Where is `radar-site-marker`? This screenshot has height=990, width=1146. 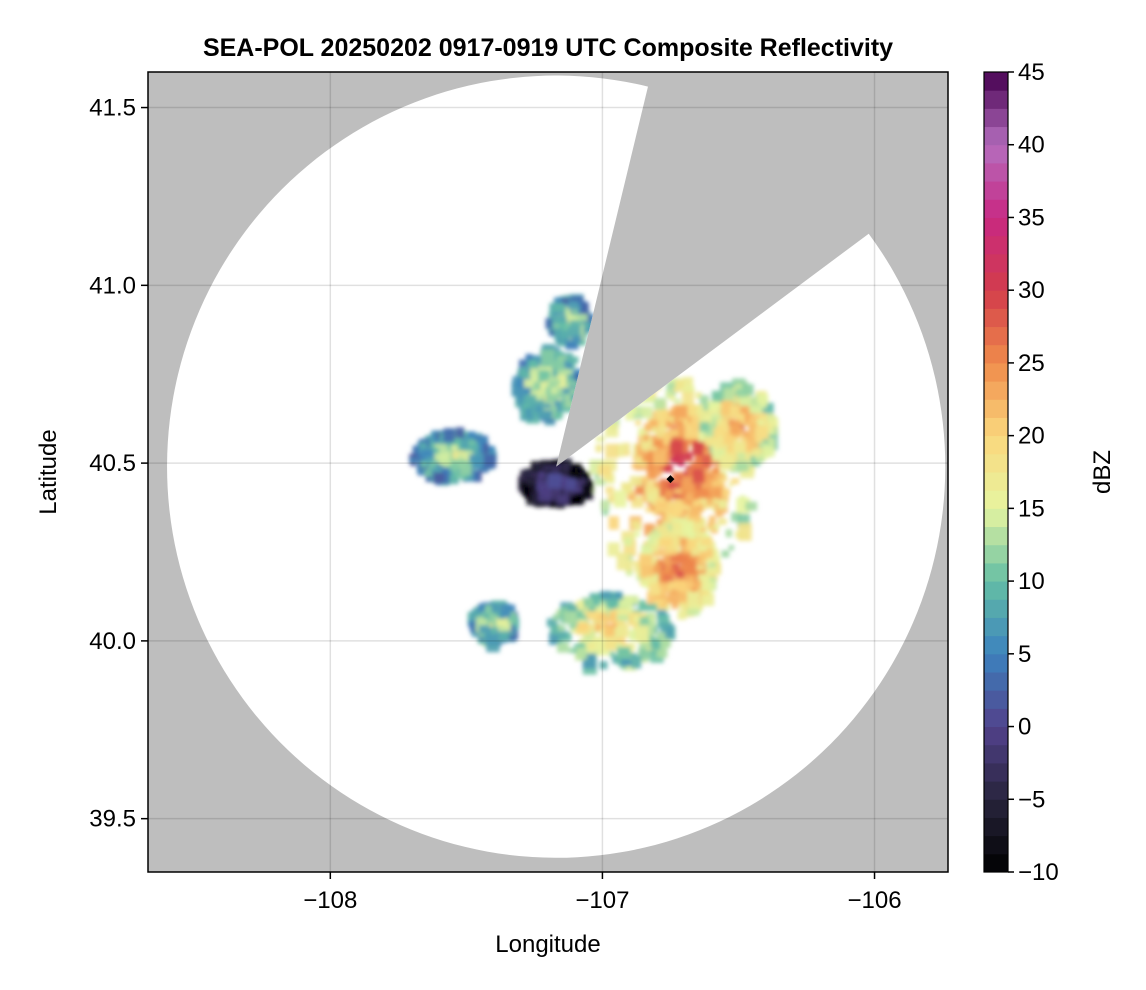
radar-site-marker is located at coordinates (670, 479).